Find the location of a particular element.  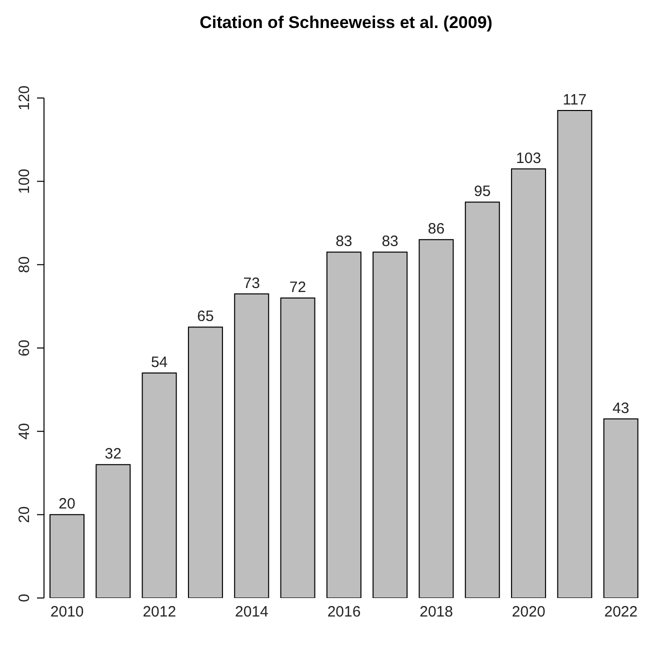

y-tick-label: 20 is located at coordinates (24, 515).